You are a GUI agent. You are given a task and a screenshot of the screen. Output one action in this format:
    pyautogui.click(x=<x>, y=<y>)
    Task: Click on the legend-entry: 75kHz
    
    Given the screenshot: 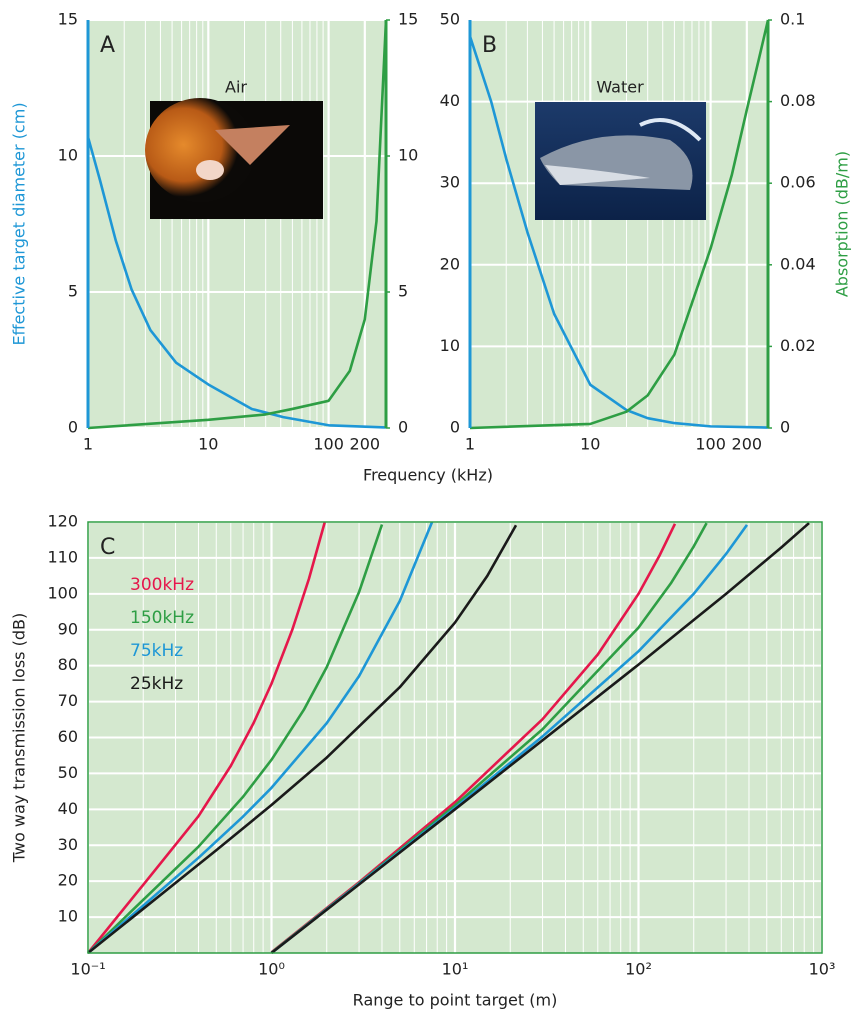 What is the action you would take?
    pyautogui.click(x=156, y=651)
    